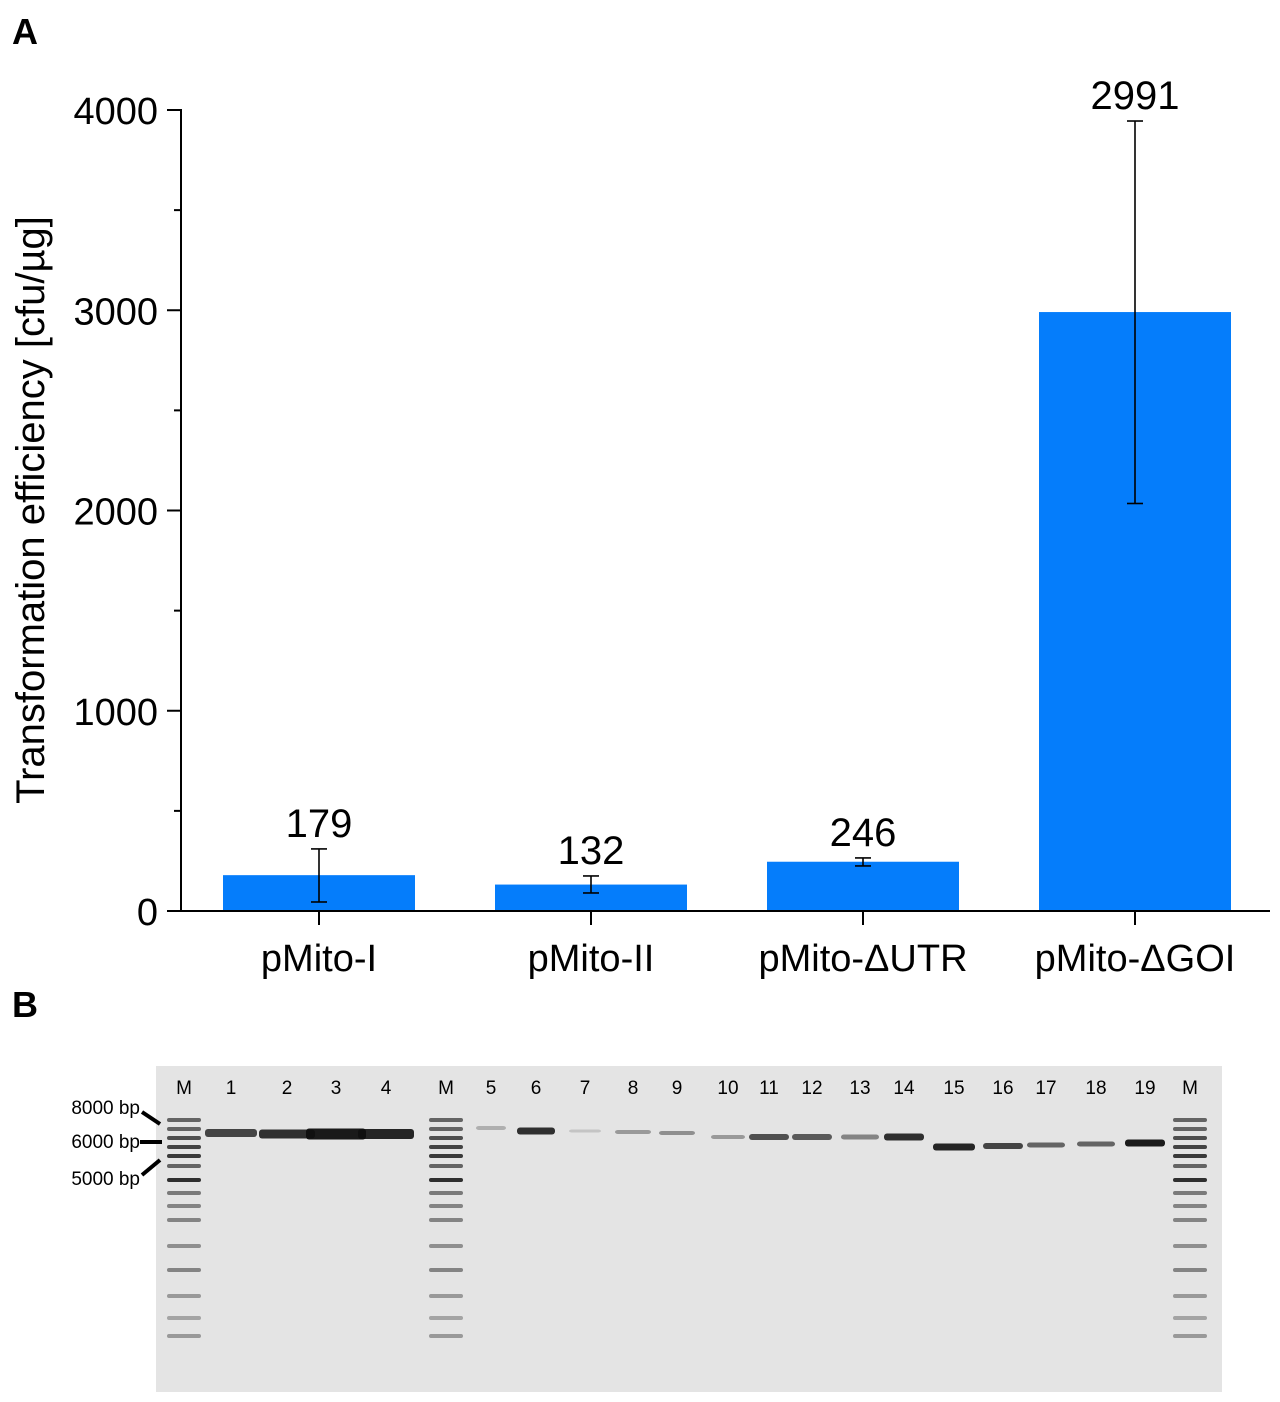 The height and width of the screenshot is (1402, 1280). Describe the element at coordinates (536, 1088) in the screenshot. I see `gel-lane-label-8: 6` at that location.